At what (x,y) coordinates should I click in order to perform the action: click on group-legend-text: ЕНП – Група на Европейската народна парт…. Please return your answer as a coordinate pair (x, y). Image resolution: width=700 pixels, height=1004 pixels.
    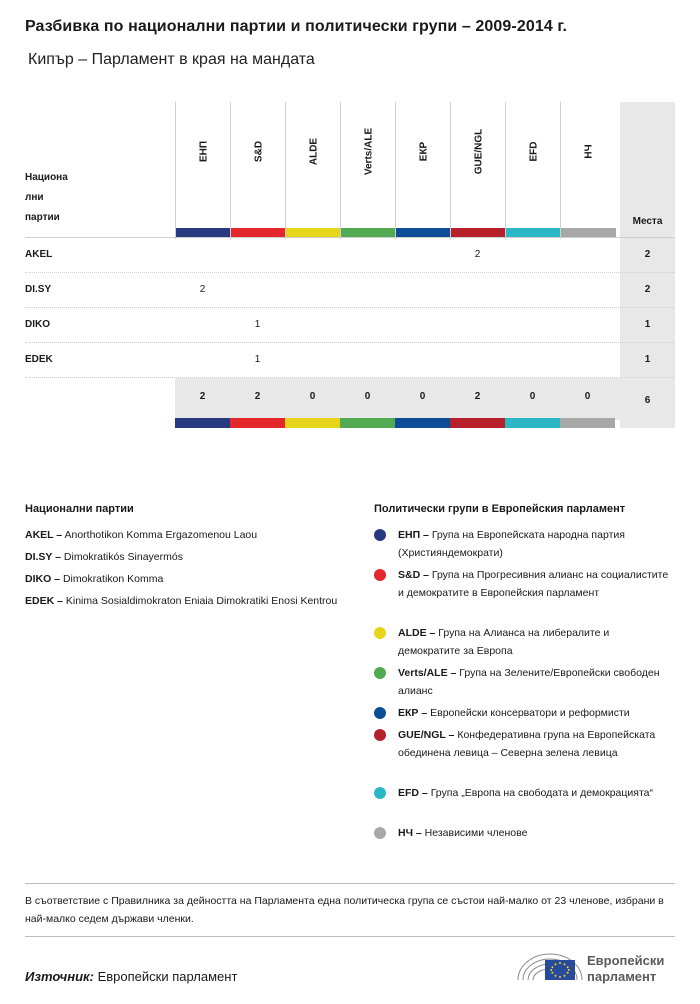
    Looking at the image, I should click on (524, 544).